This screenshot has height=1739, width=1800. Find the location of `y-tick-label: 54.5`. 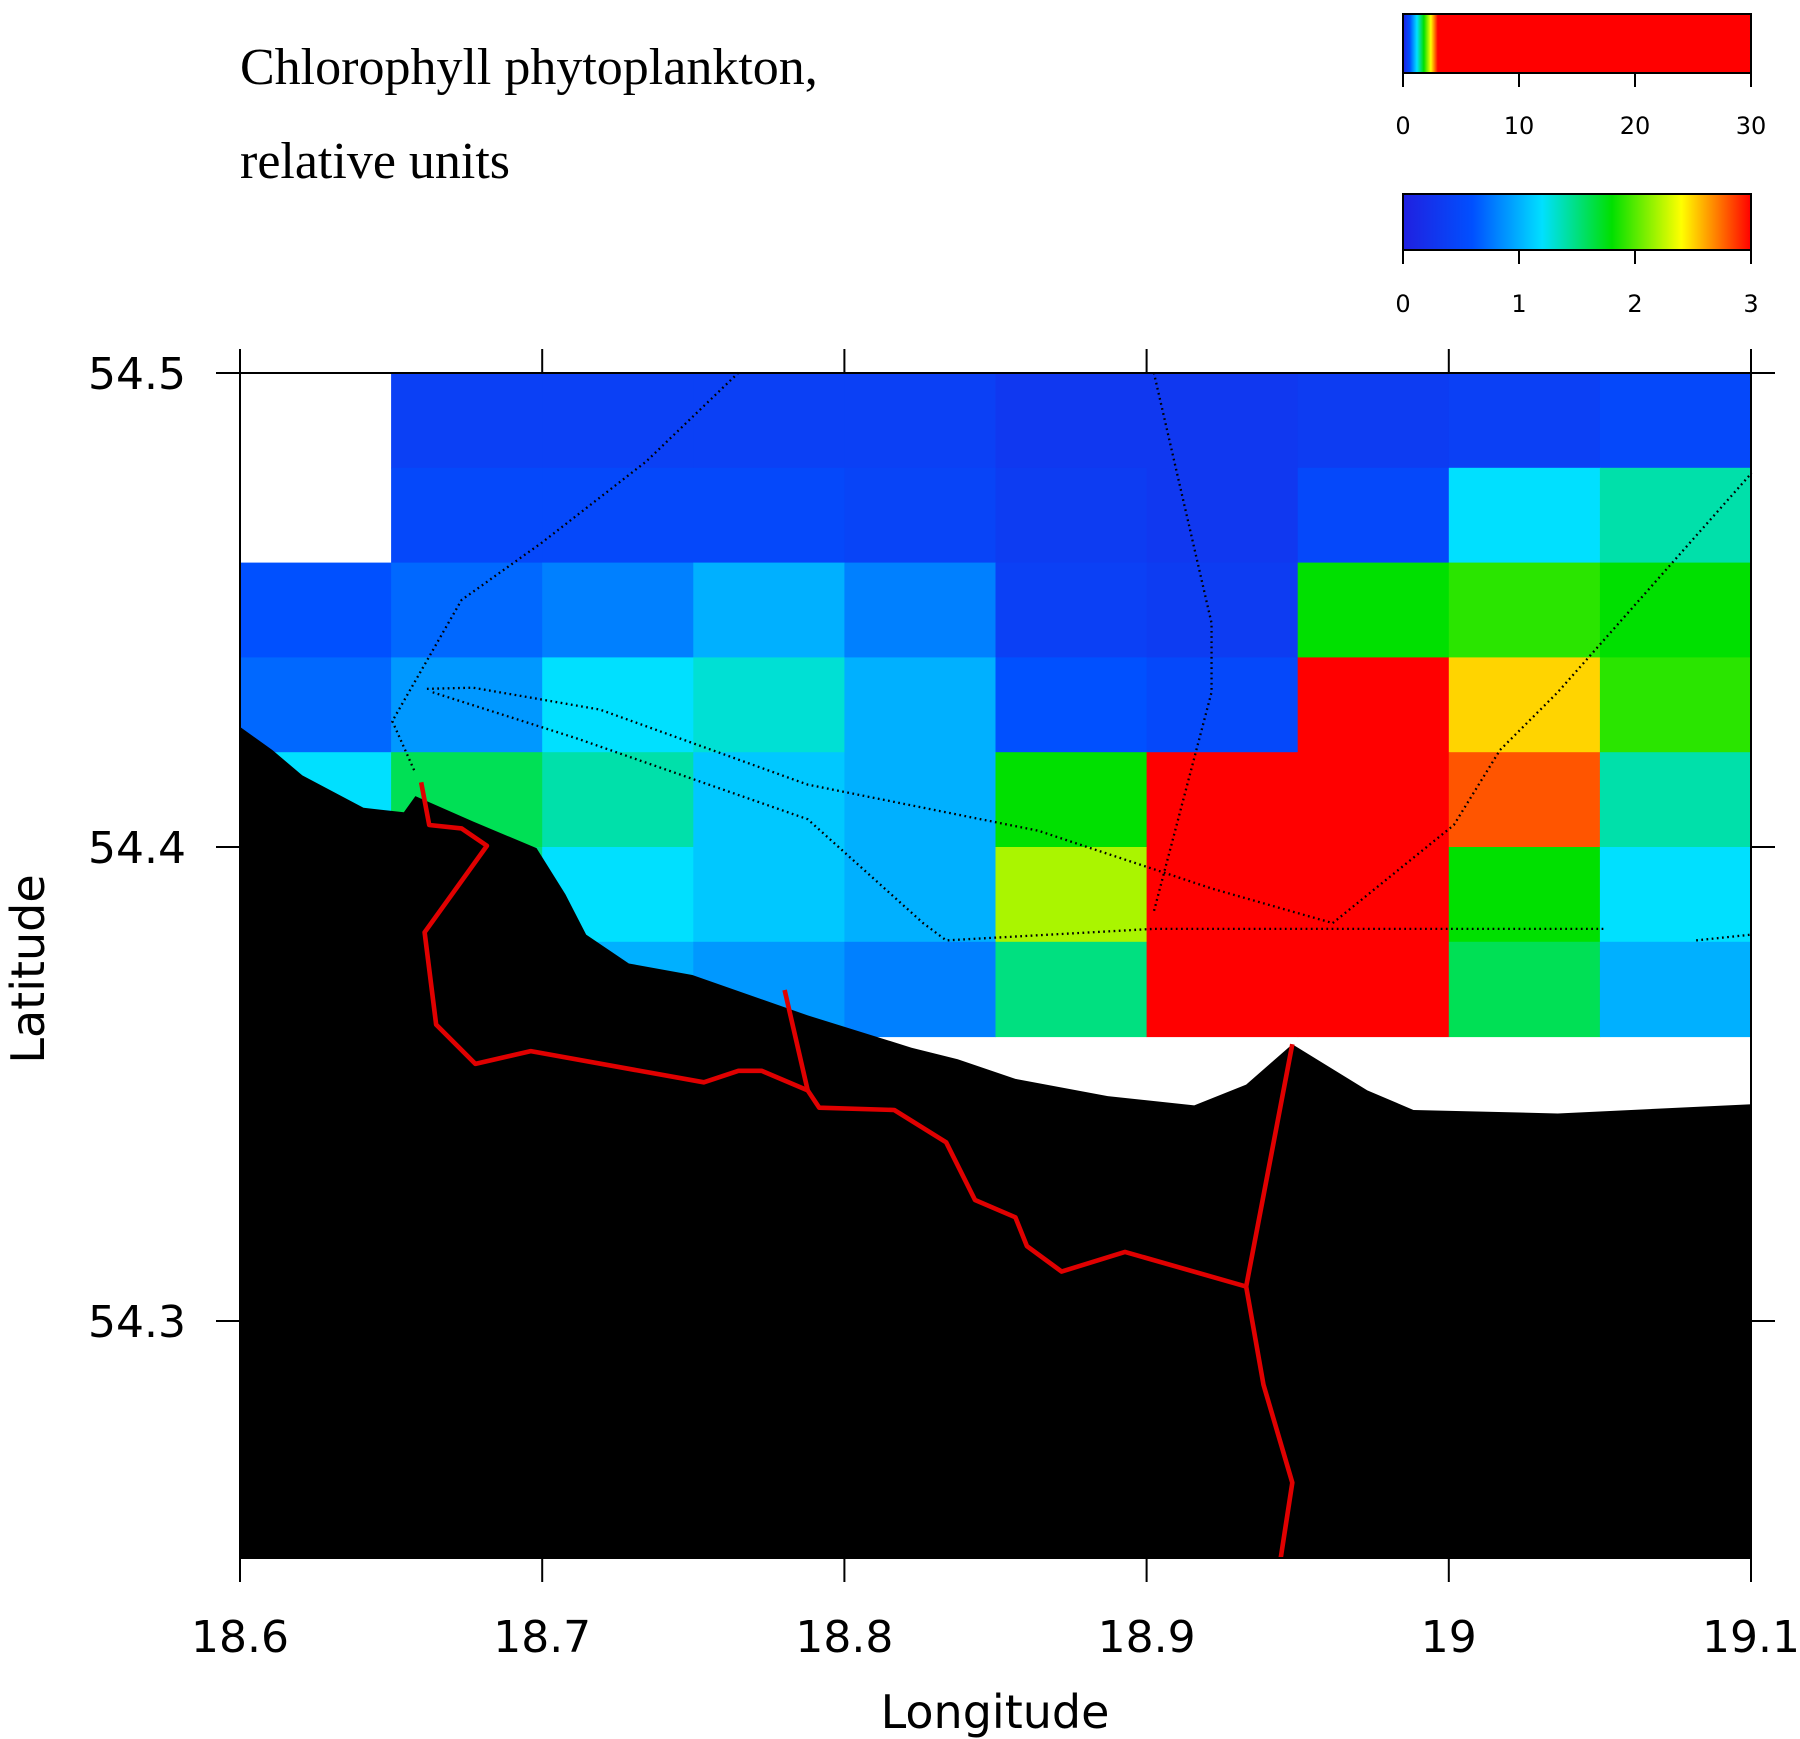

y-tick-label: 54.5 is located at coordinates (137, 374).